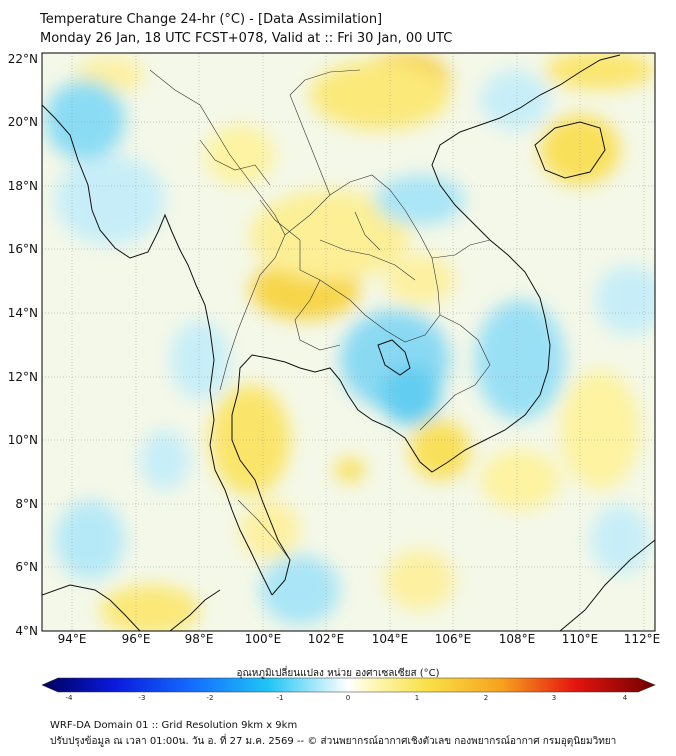 The height and width of the screenshot is (756, 676). What do you see at coordinates (22, 377) in the screenshot?
I see `lat-tick: 12°N` at bounding box center [22, 377].